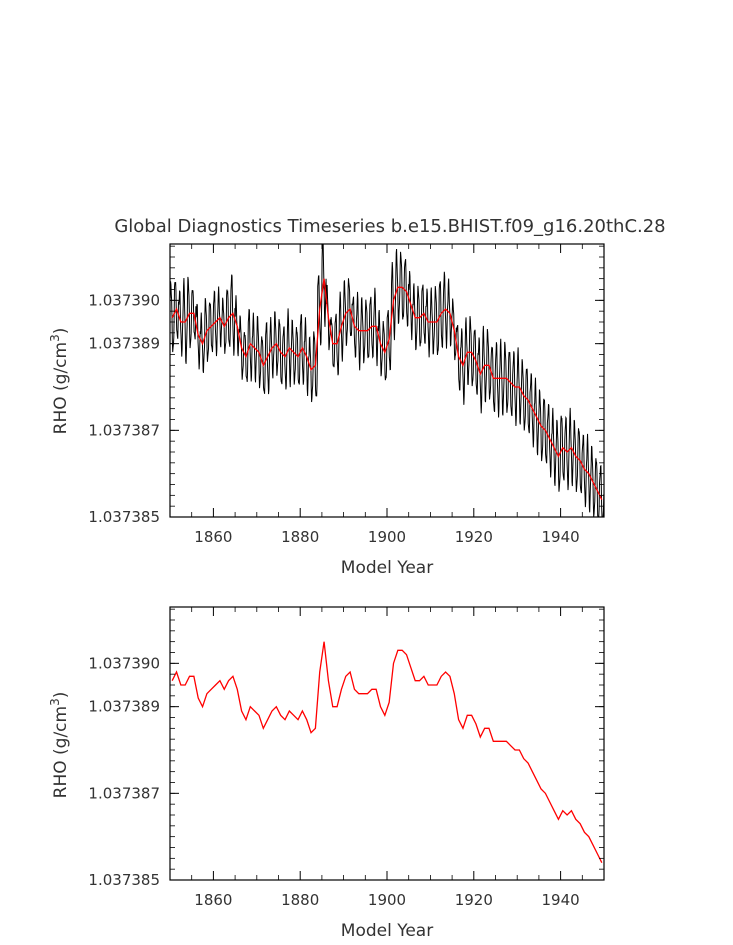 Image resolution: width=733 pixels, height=945 pixels. I want to click on chart-series-group, so click(387, 752).